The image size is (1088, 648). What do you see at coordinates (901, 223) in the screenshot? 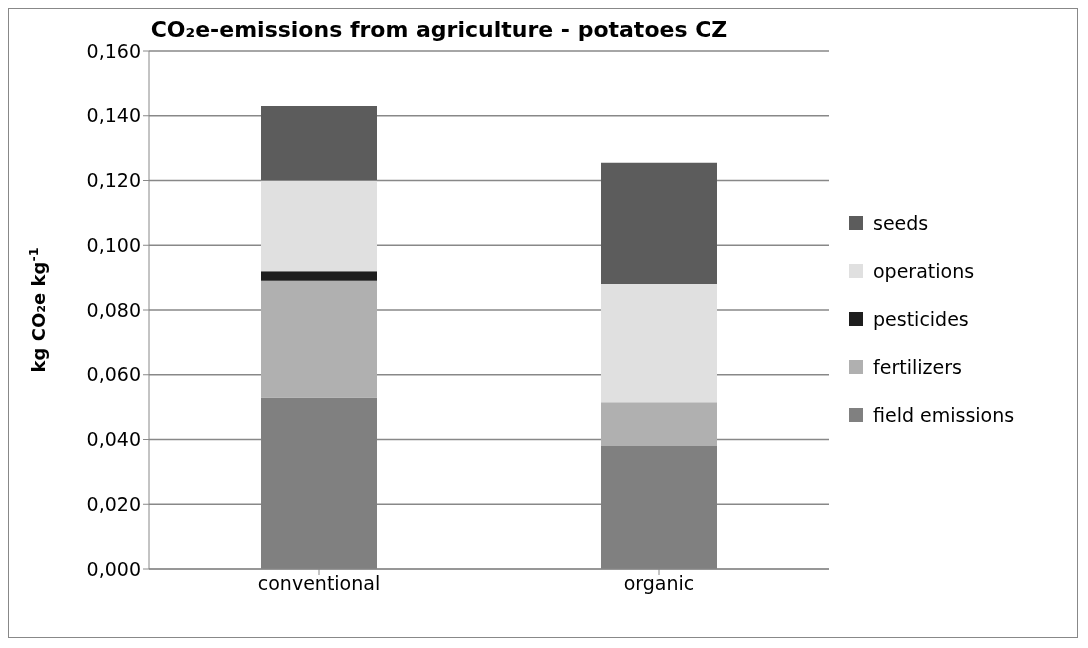
I see `legend-label: seeds` at bounding box center [901, 223].